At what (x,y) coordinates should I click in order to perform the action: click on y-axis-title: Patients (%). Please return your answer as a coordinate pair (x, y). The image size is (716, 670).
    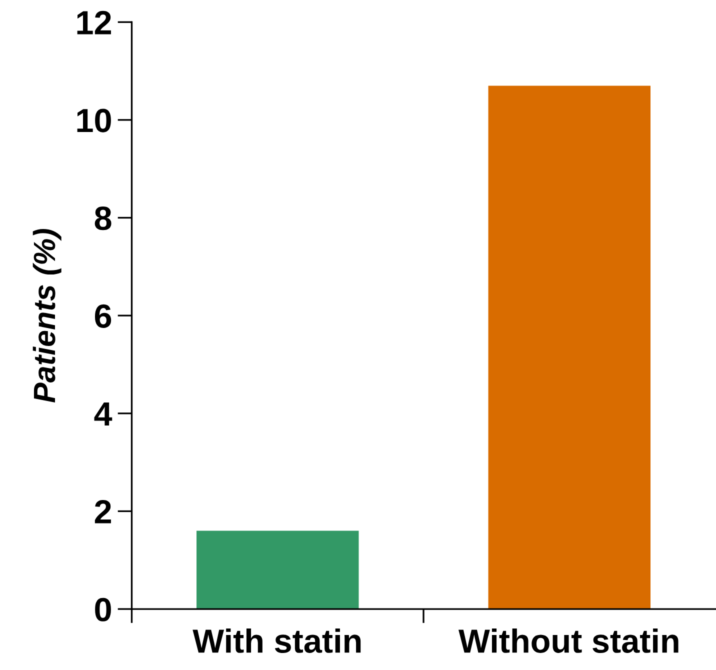
    Looking at the image, I should click on (47, 315).